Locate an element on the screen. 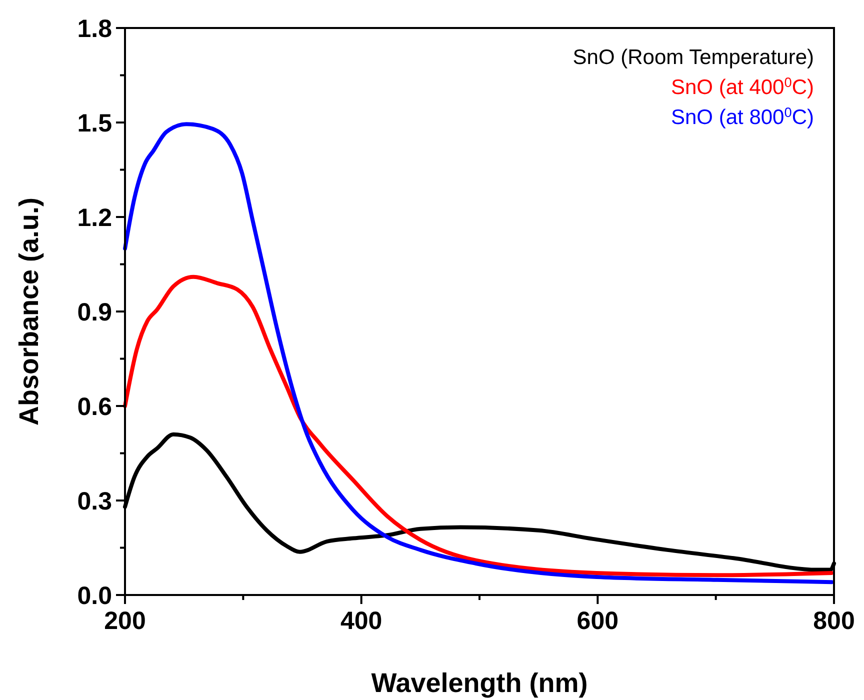 Image resolution: width=864 pixels, height=700 pixels. y-tick-label: 1.8 is located at coordinates (94, 28).